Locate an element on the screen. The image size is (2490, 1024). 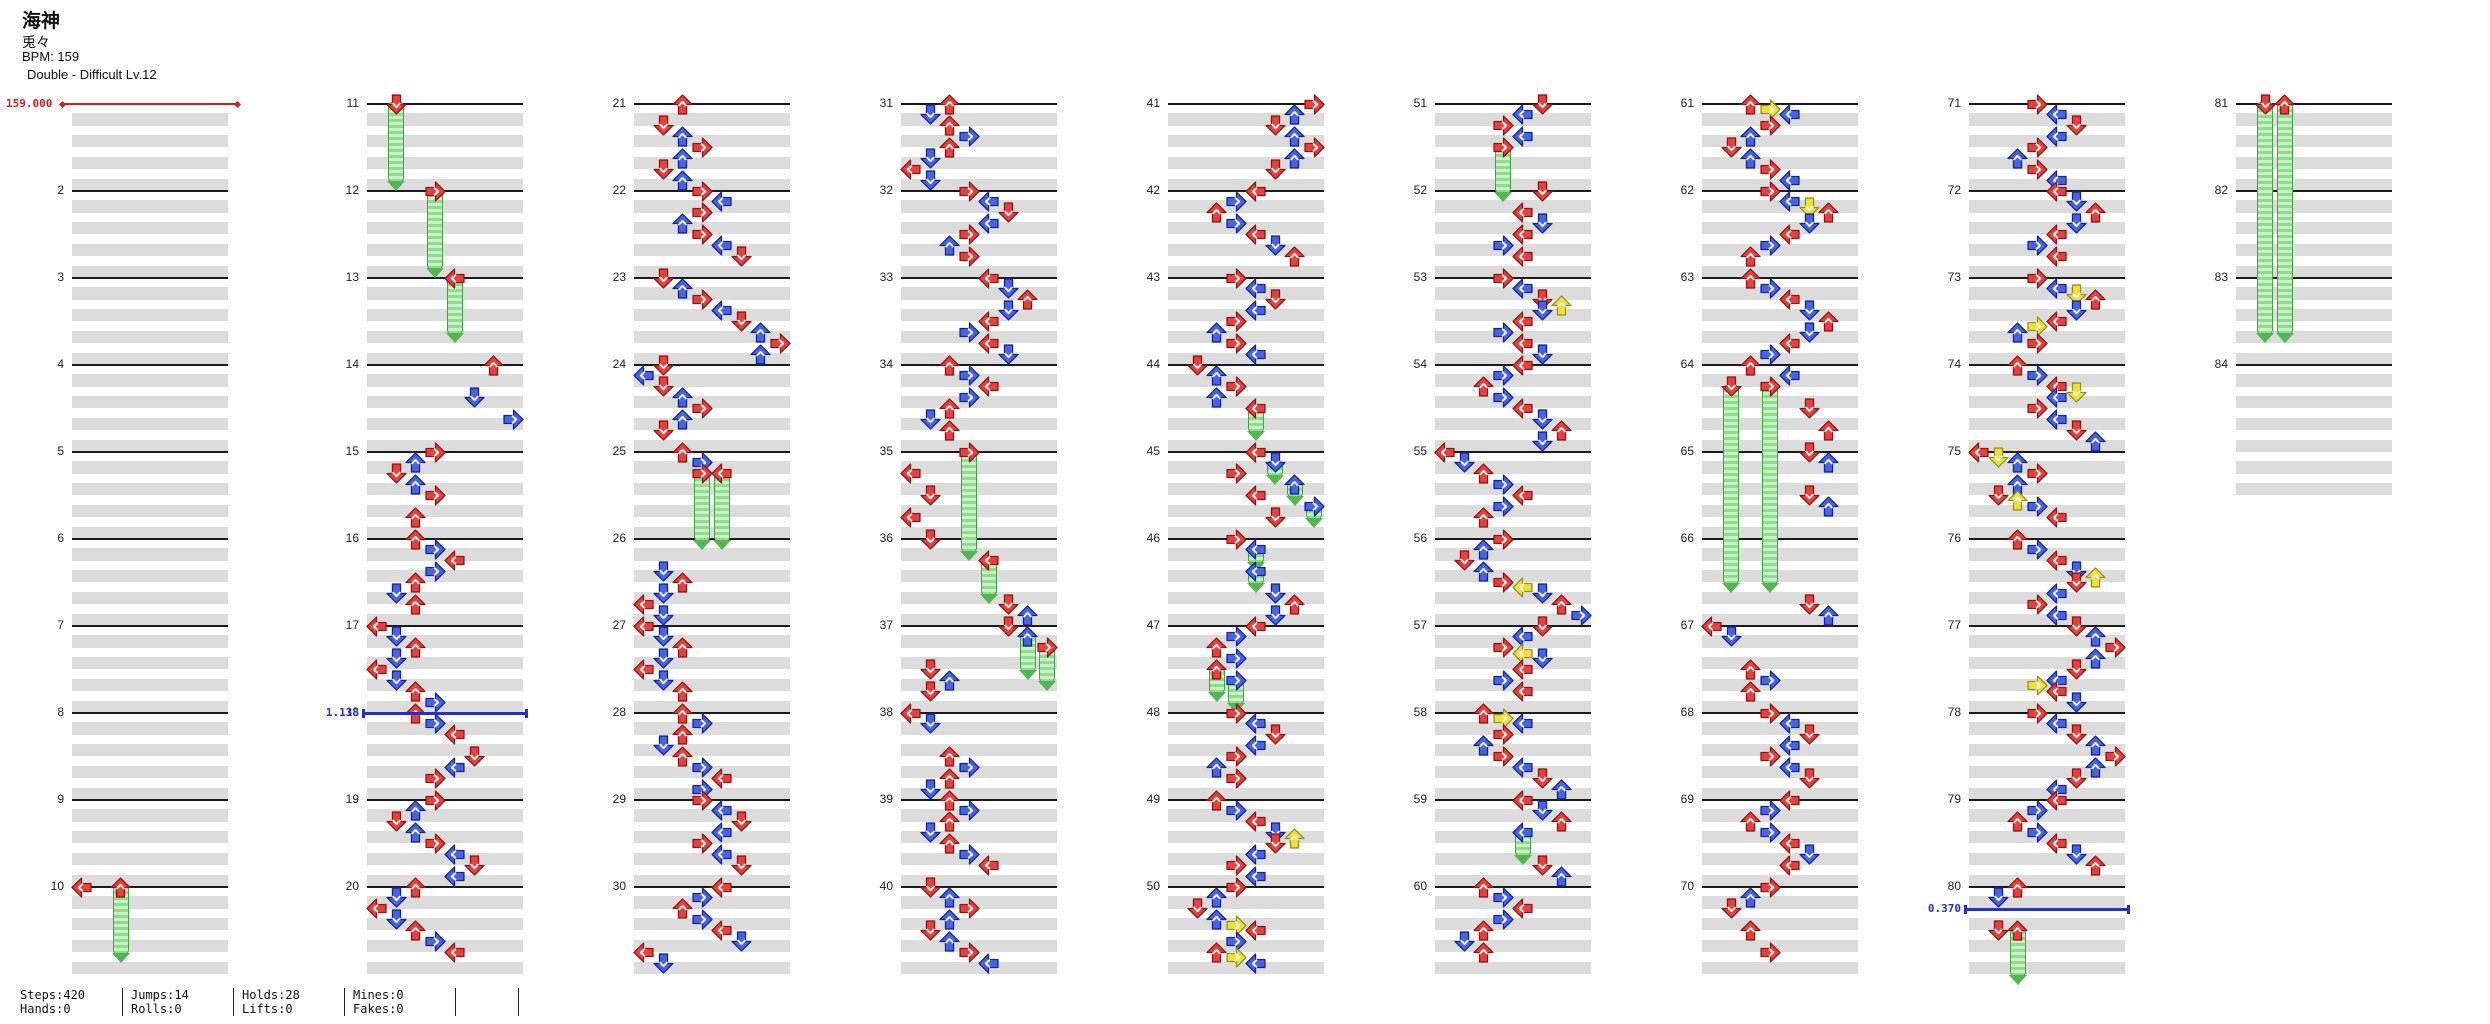
measure-number: 65 is located at coordinates (1687, 451).